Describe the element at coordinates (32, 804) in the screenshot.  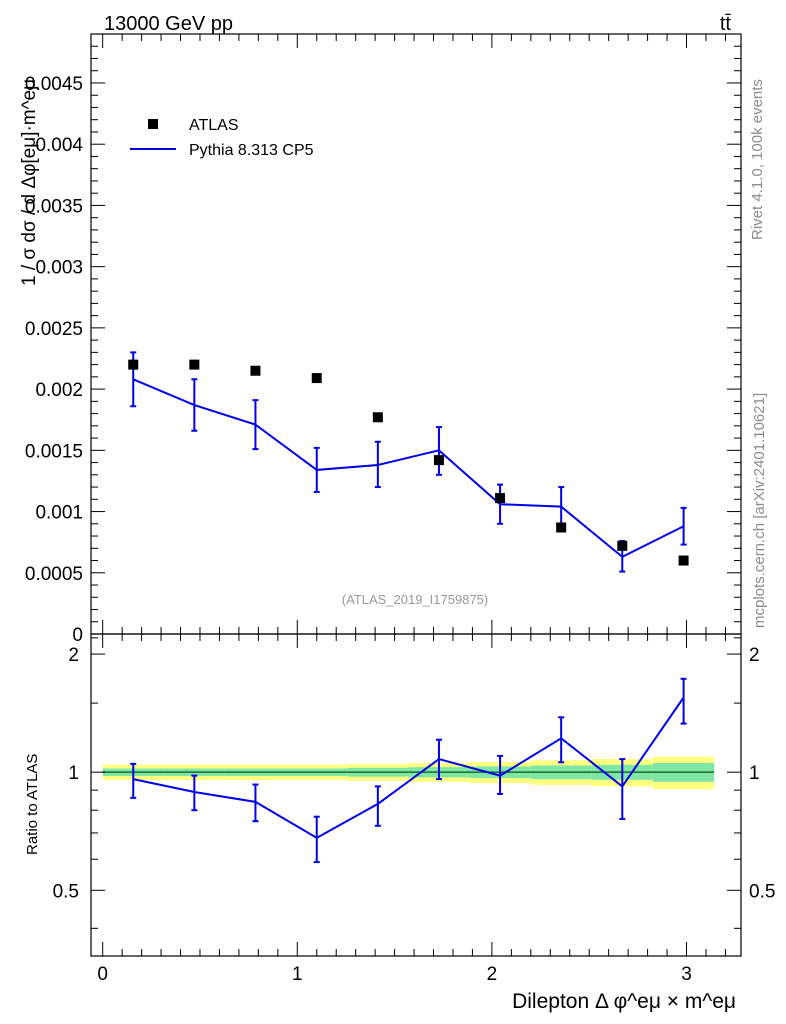
I see `ratio-y-axis-label: Ratio to ATLAS` at that location.